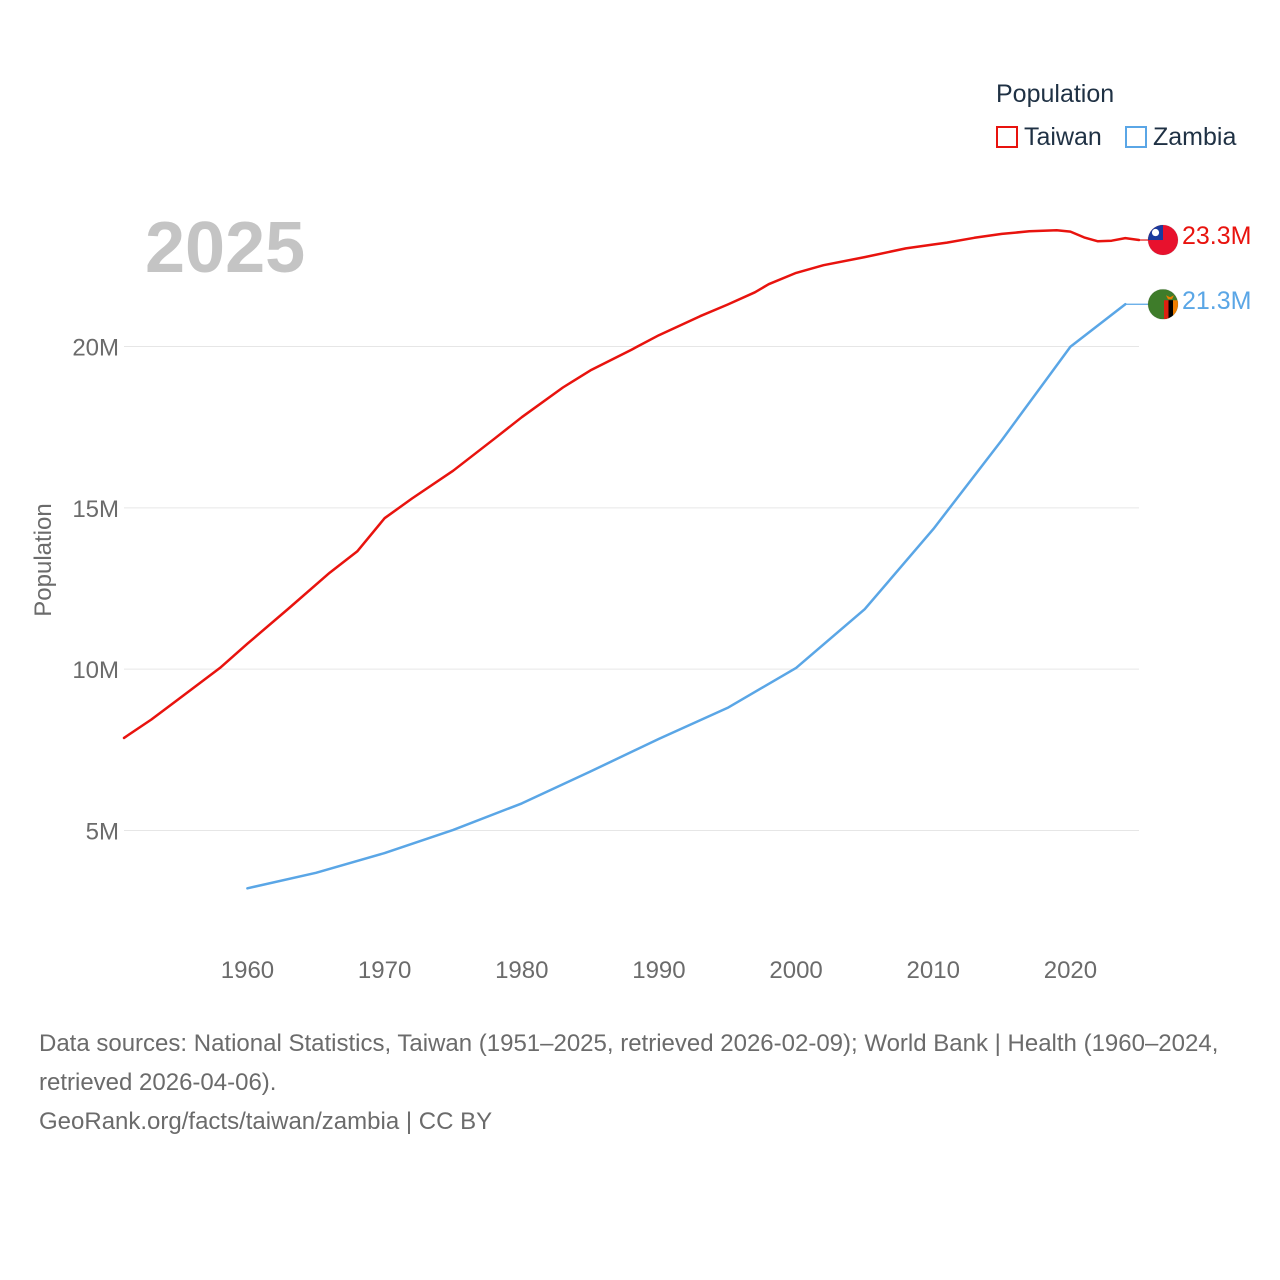 The width and height of the screenshot is (1280, 1280). What do you see at coordinates (102, 832) in the screenshot?
I see `y-tick-label: 5M` at bounding box center [102, 832].